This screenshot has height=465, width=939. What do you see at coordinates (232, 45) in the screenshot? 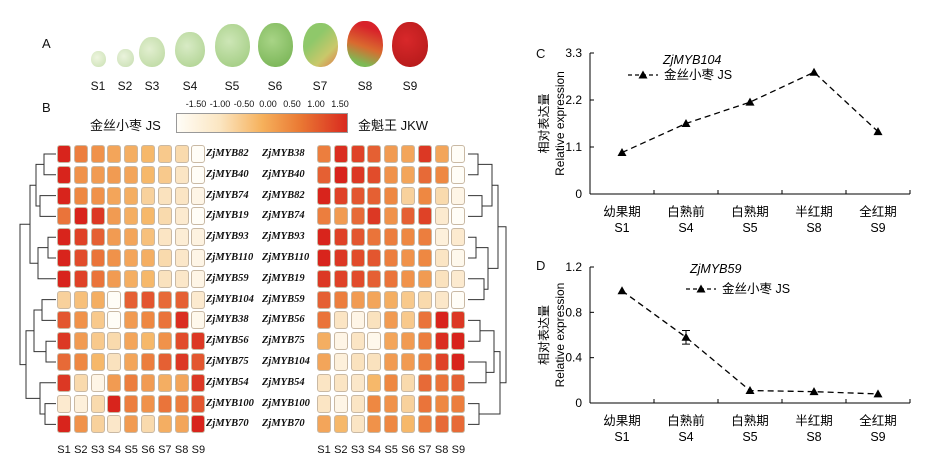
I see `fruit-s5` at bounding box center [232, 45].